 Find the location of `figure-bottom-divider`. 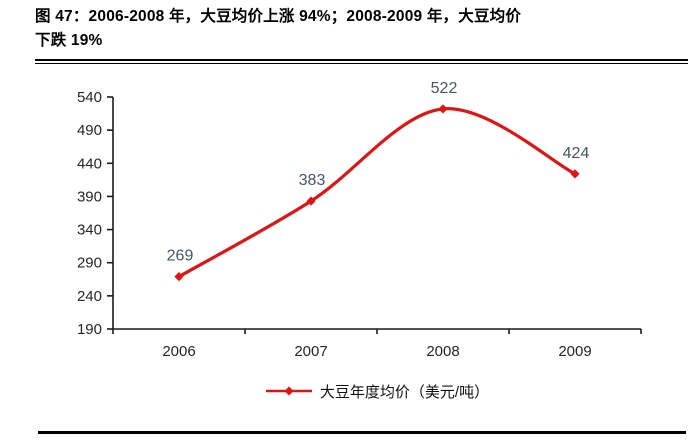

figure-bottom-divider is located at coordinates (362, 432).